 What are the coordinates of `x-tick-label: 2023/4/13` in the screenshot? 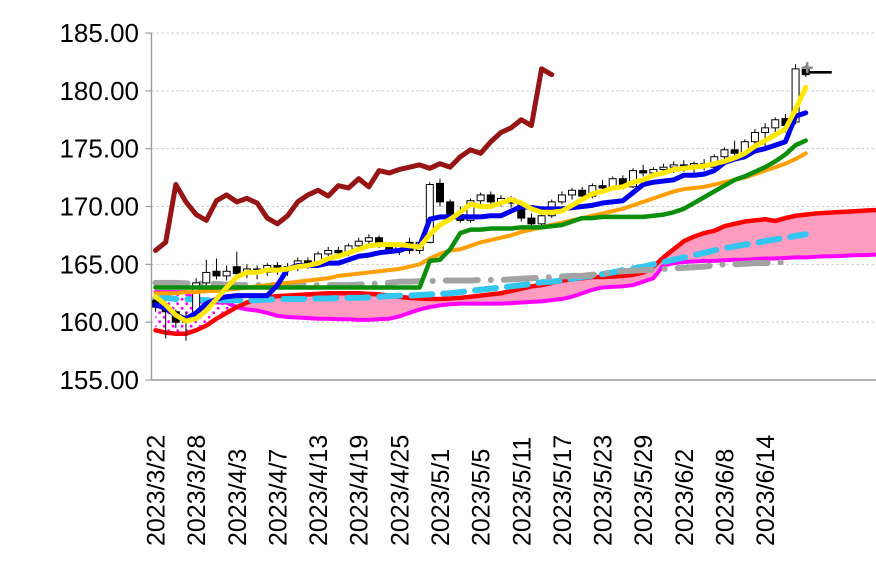 It's located at (319, 490).